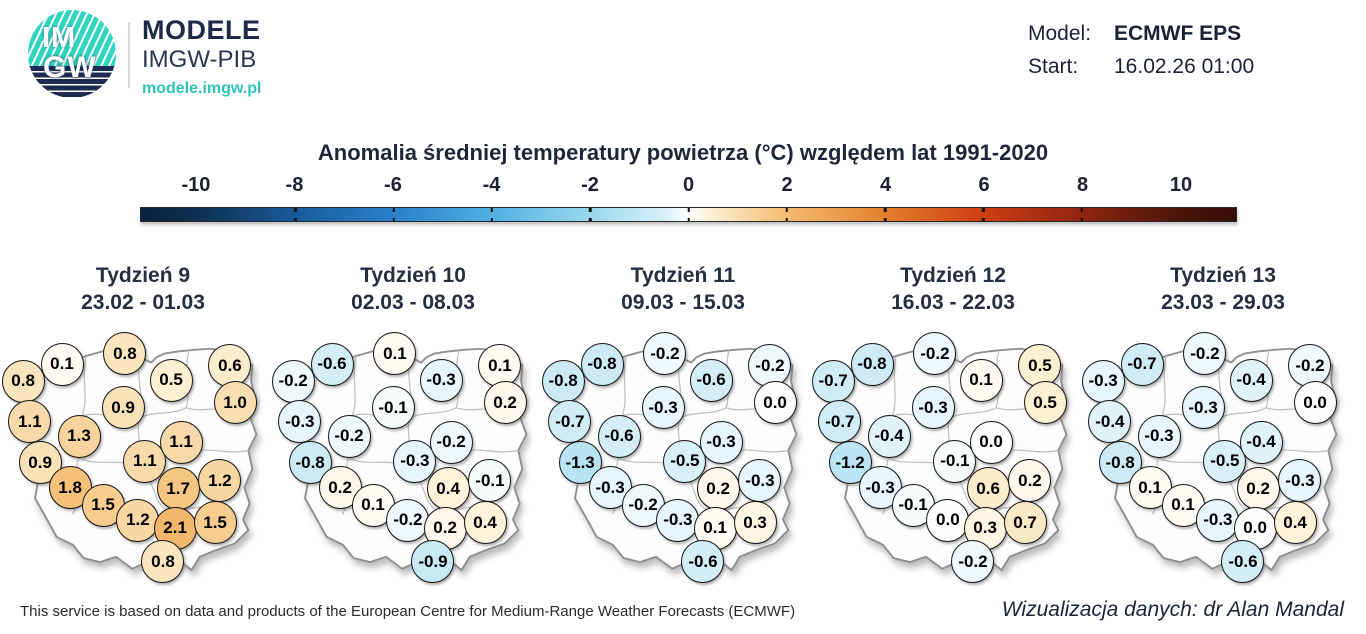 The width and height of the screenshot is (1366, 634). I want to click on week-title: Tydzień 13, so click(1223, 275).